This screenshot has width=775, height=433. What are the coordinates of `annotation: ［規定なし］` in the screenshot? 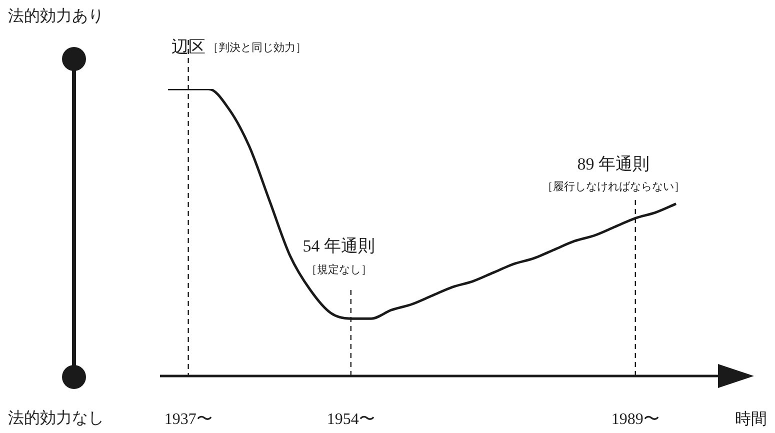 It's located at (339, 269).